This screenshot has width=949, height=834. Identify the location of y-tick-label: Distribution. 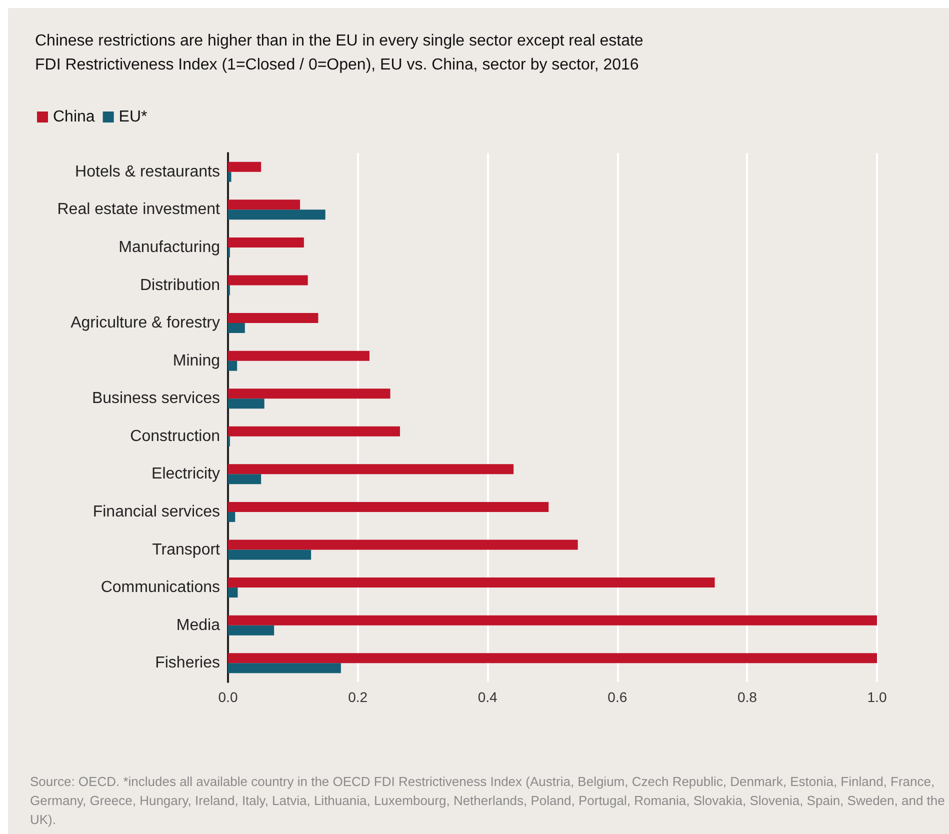
(180, 285).